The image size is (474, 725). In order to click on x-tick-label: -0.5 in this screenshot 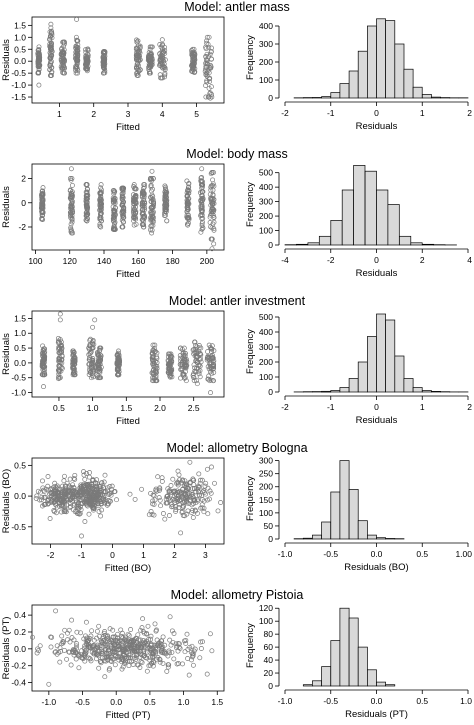, I will do `click(330, 701)`.